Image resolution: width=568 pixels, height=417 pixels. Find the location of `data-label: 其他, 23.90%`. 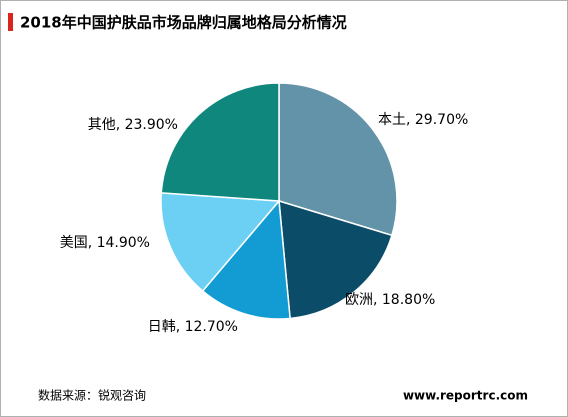

data-label: 其他, 23.90% is located at coordinates (133, 125).